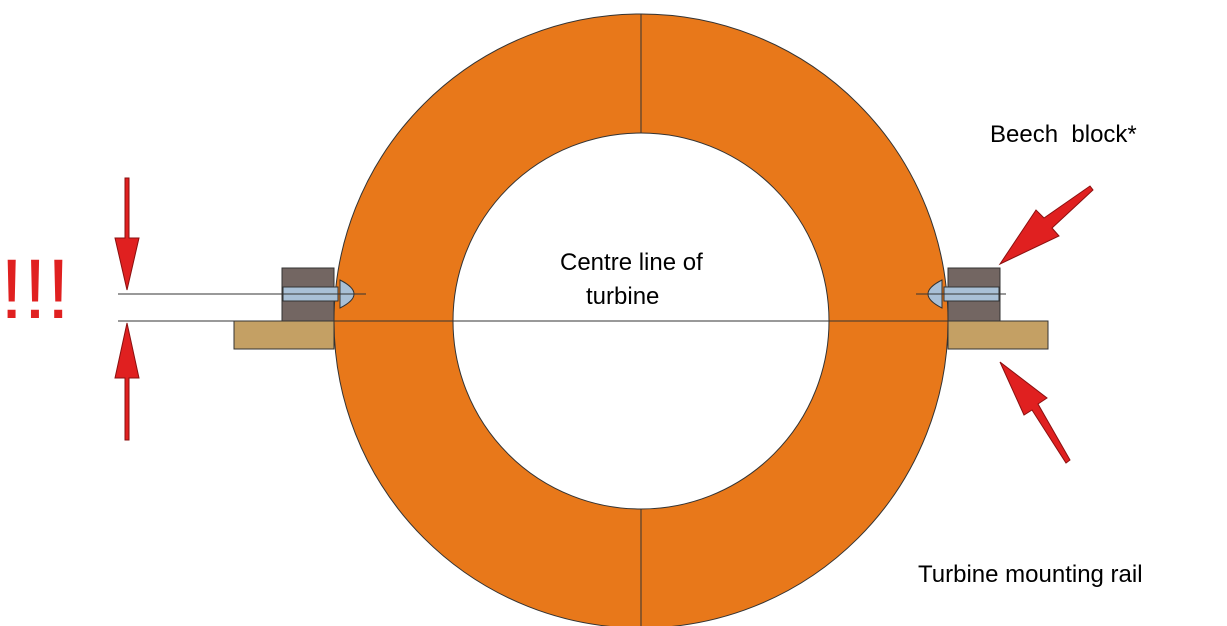 This screenshot has height=626, width=1227. I want to click on centre-line-label: turbine, so click(622, 296).